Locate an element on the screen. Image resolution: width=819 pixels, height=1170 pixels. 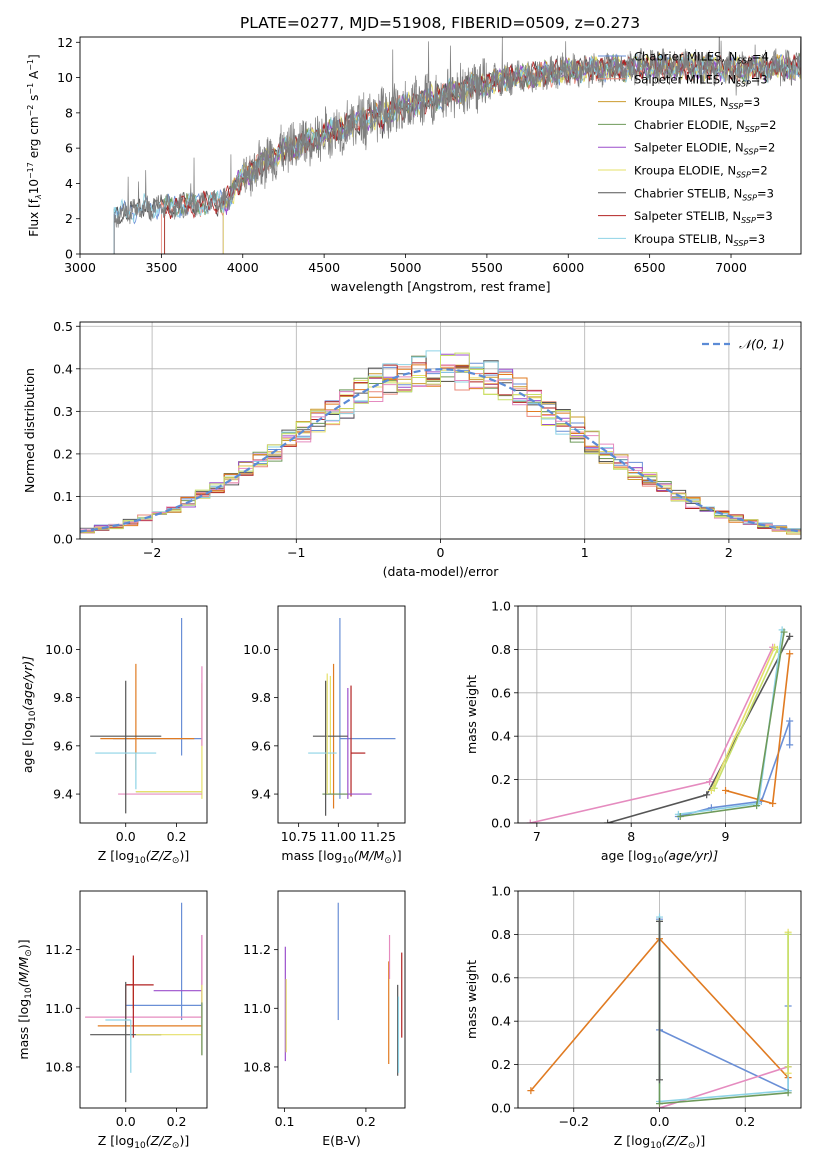
y-tick-label: 6 is located at coordinates (69, 148).